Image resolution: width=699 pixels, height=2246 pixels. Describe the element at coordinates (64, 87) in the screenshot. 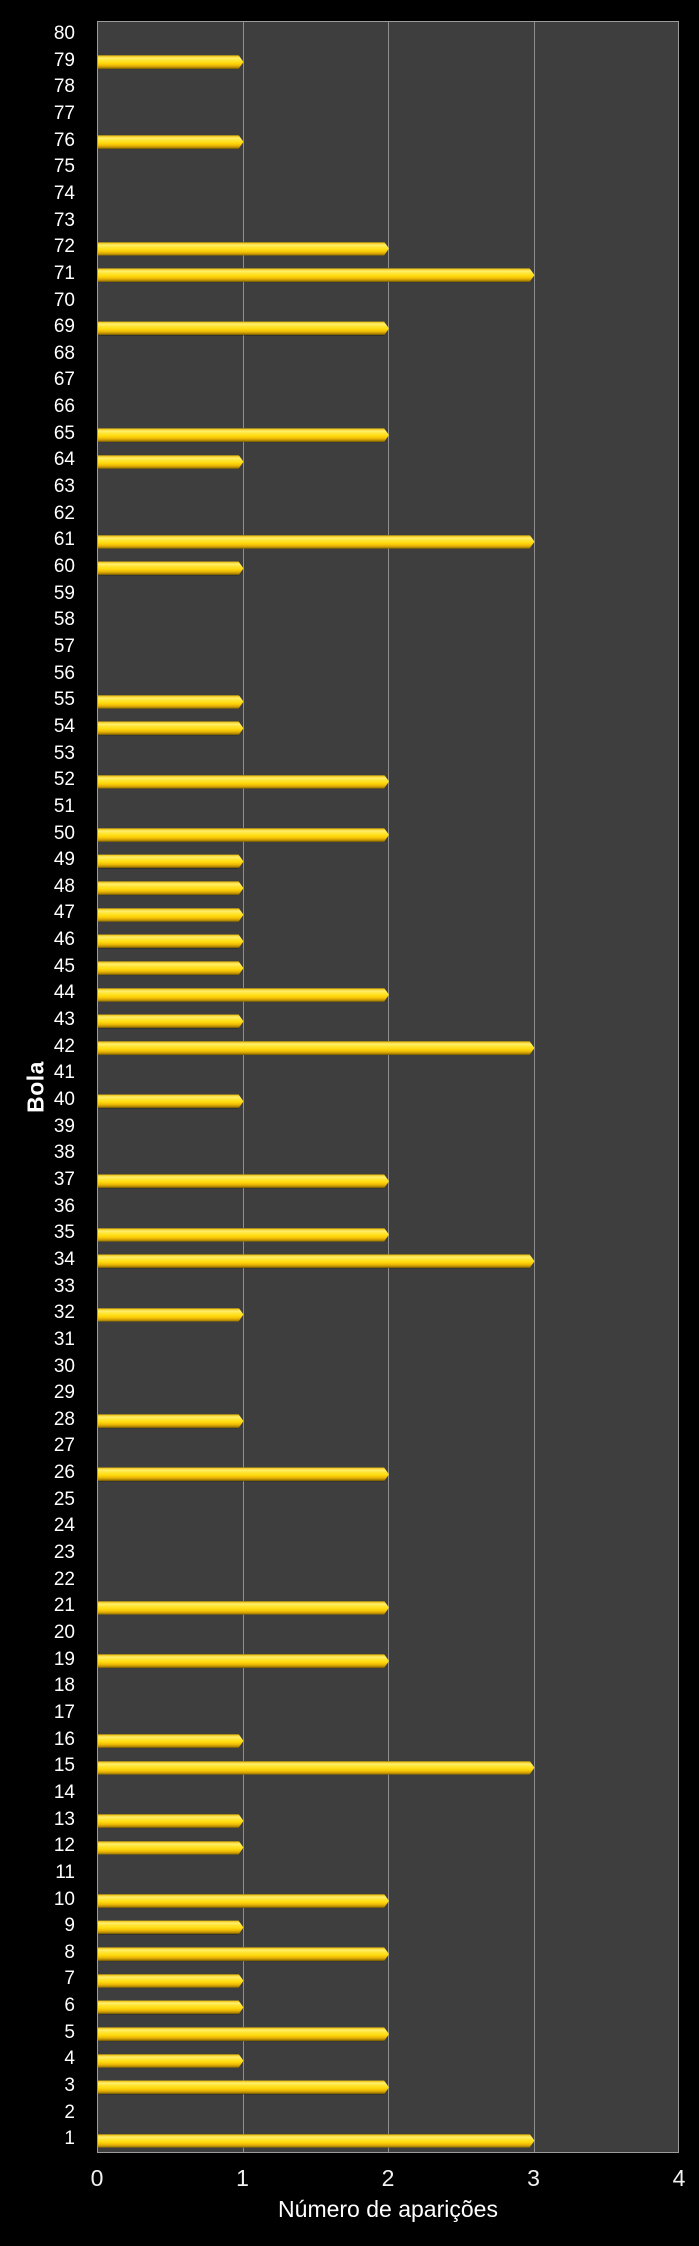

I see `y-tick-label-78: 78` at that location.